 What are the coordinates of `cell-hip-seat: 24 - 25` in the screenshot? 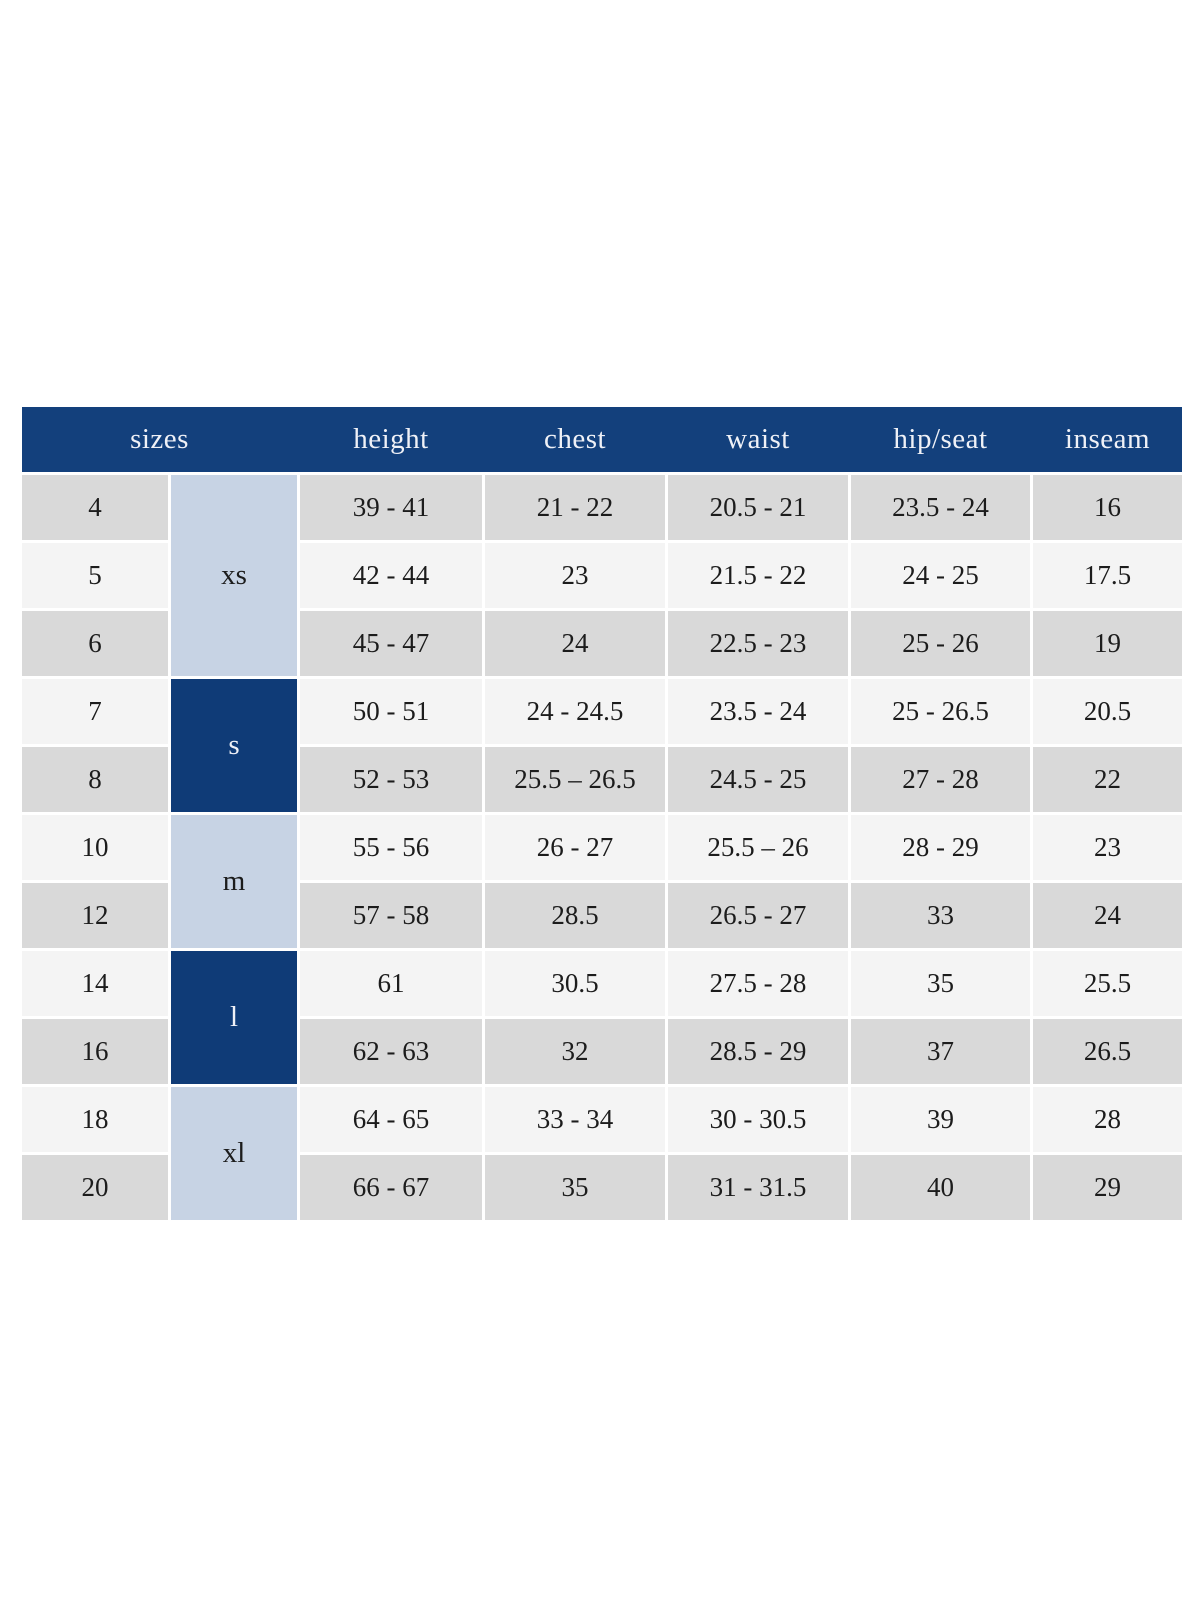 It's located at (940, 575).